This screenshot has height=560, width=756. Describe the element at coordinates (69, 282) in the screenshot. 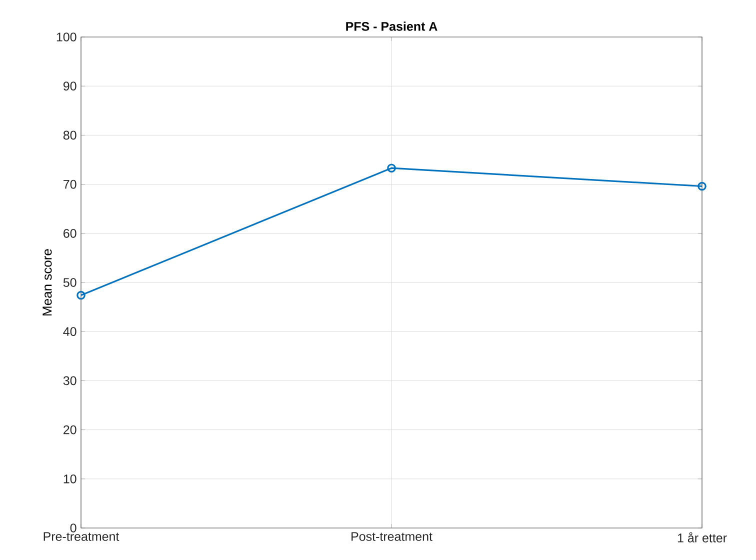

I see `y-tick-label: 50` at that location.